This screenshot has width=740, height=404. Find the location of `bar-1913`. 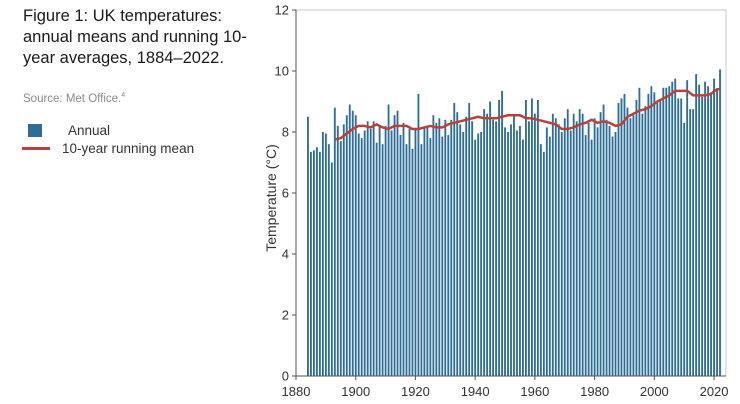

bar-1913 is located at coordinates (394, 245).